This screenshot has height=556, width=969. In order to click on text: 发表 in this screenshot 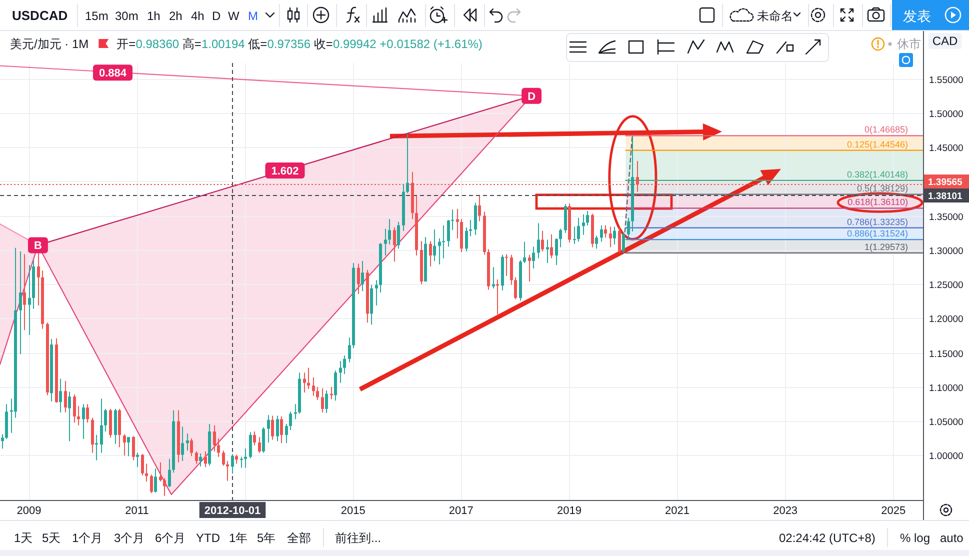, I will do `click(917, 16)`.